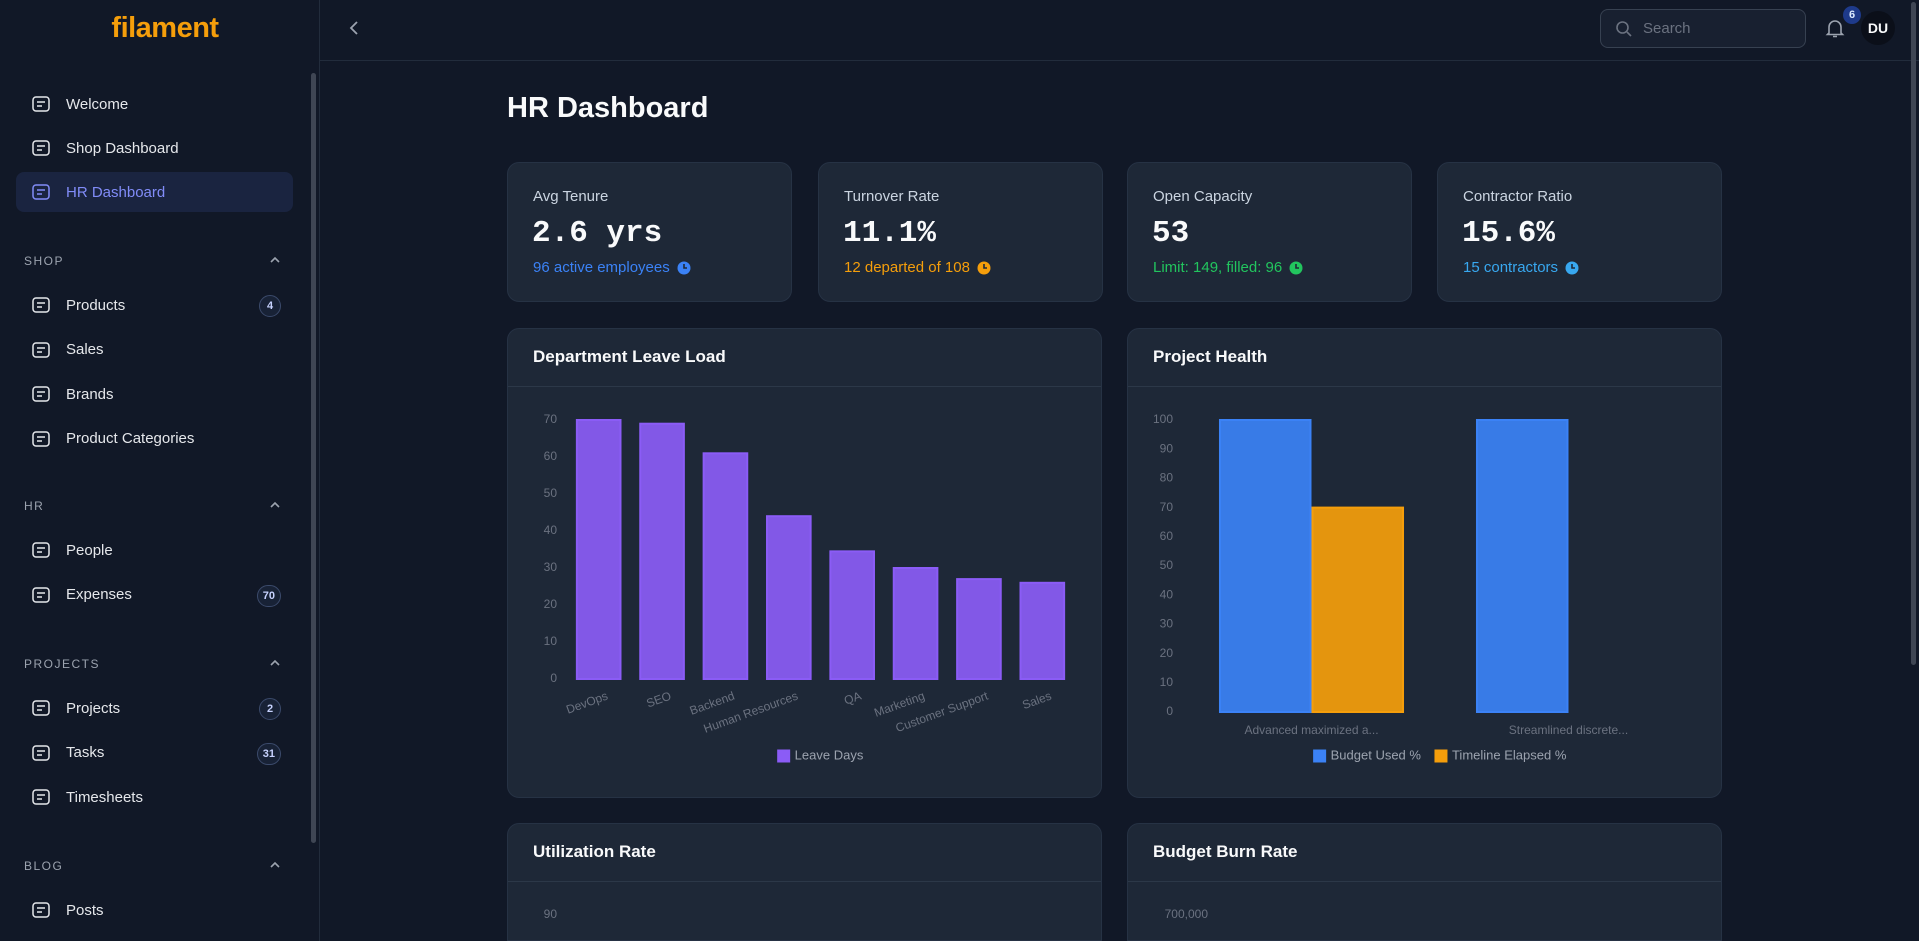 Image resolution: width=1919 pixels, height=941 pixels. I want to click on notifications-button, so click(1835, 28).